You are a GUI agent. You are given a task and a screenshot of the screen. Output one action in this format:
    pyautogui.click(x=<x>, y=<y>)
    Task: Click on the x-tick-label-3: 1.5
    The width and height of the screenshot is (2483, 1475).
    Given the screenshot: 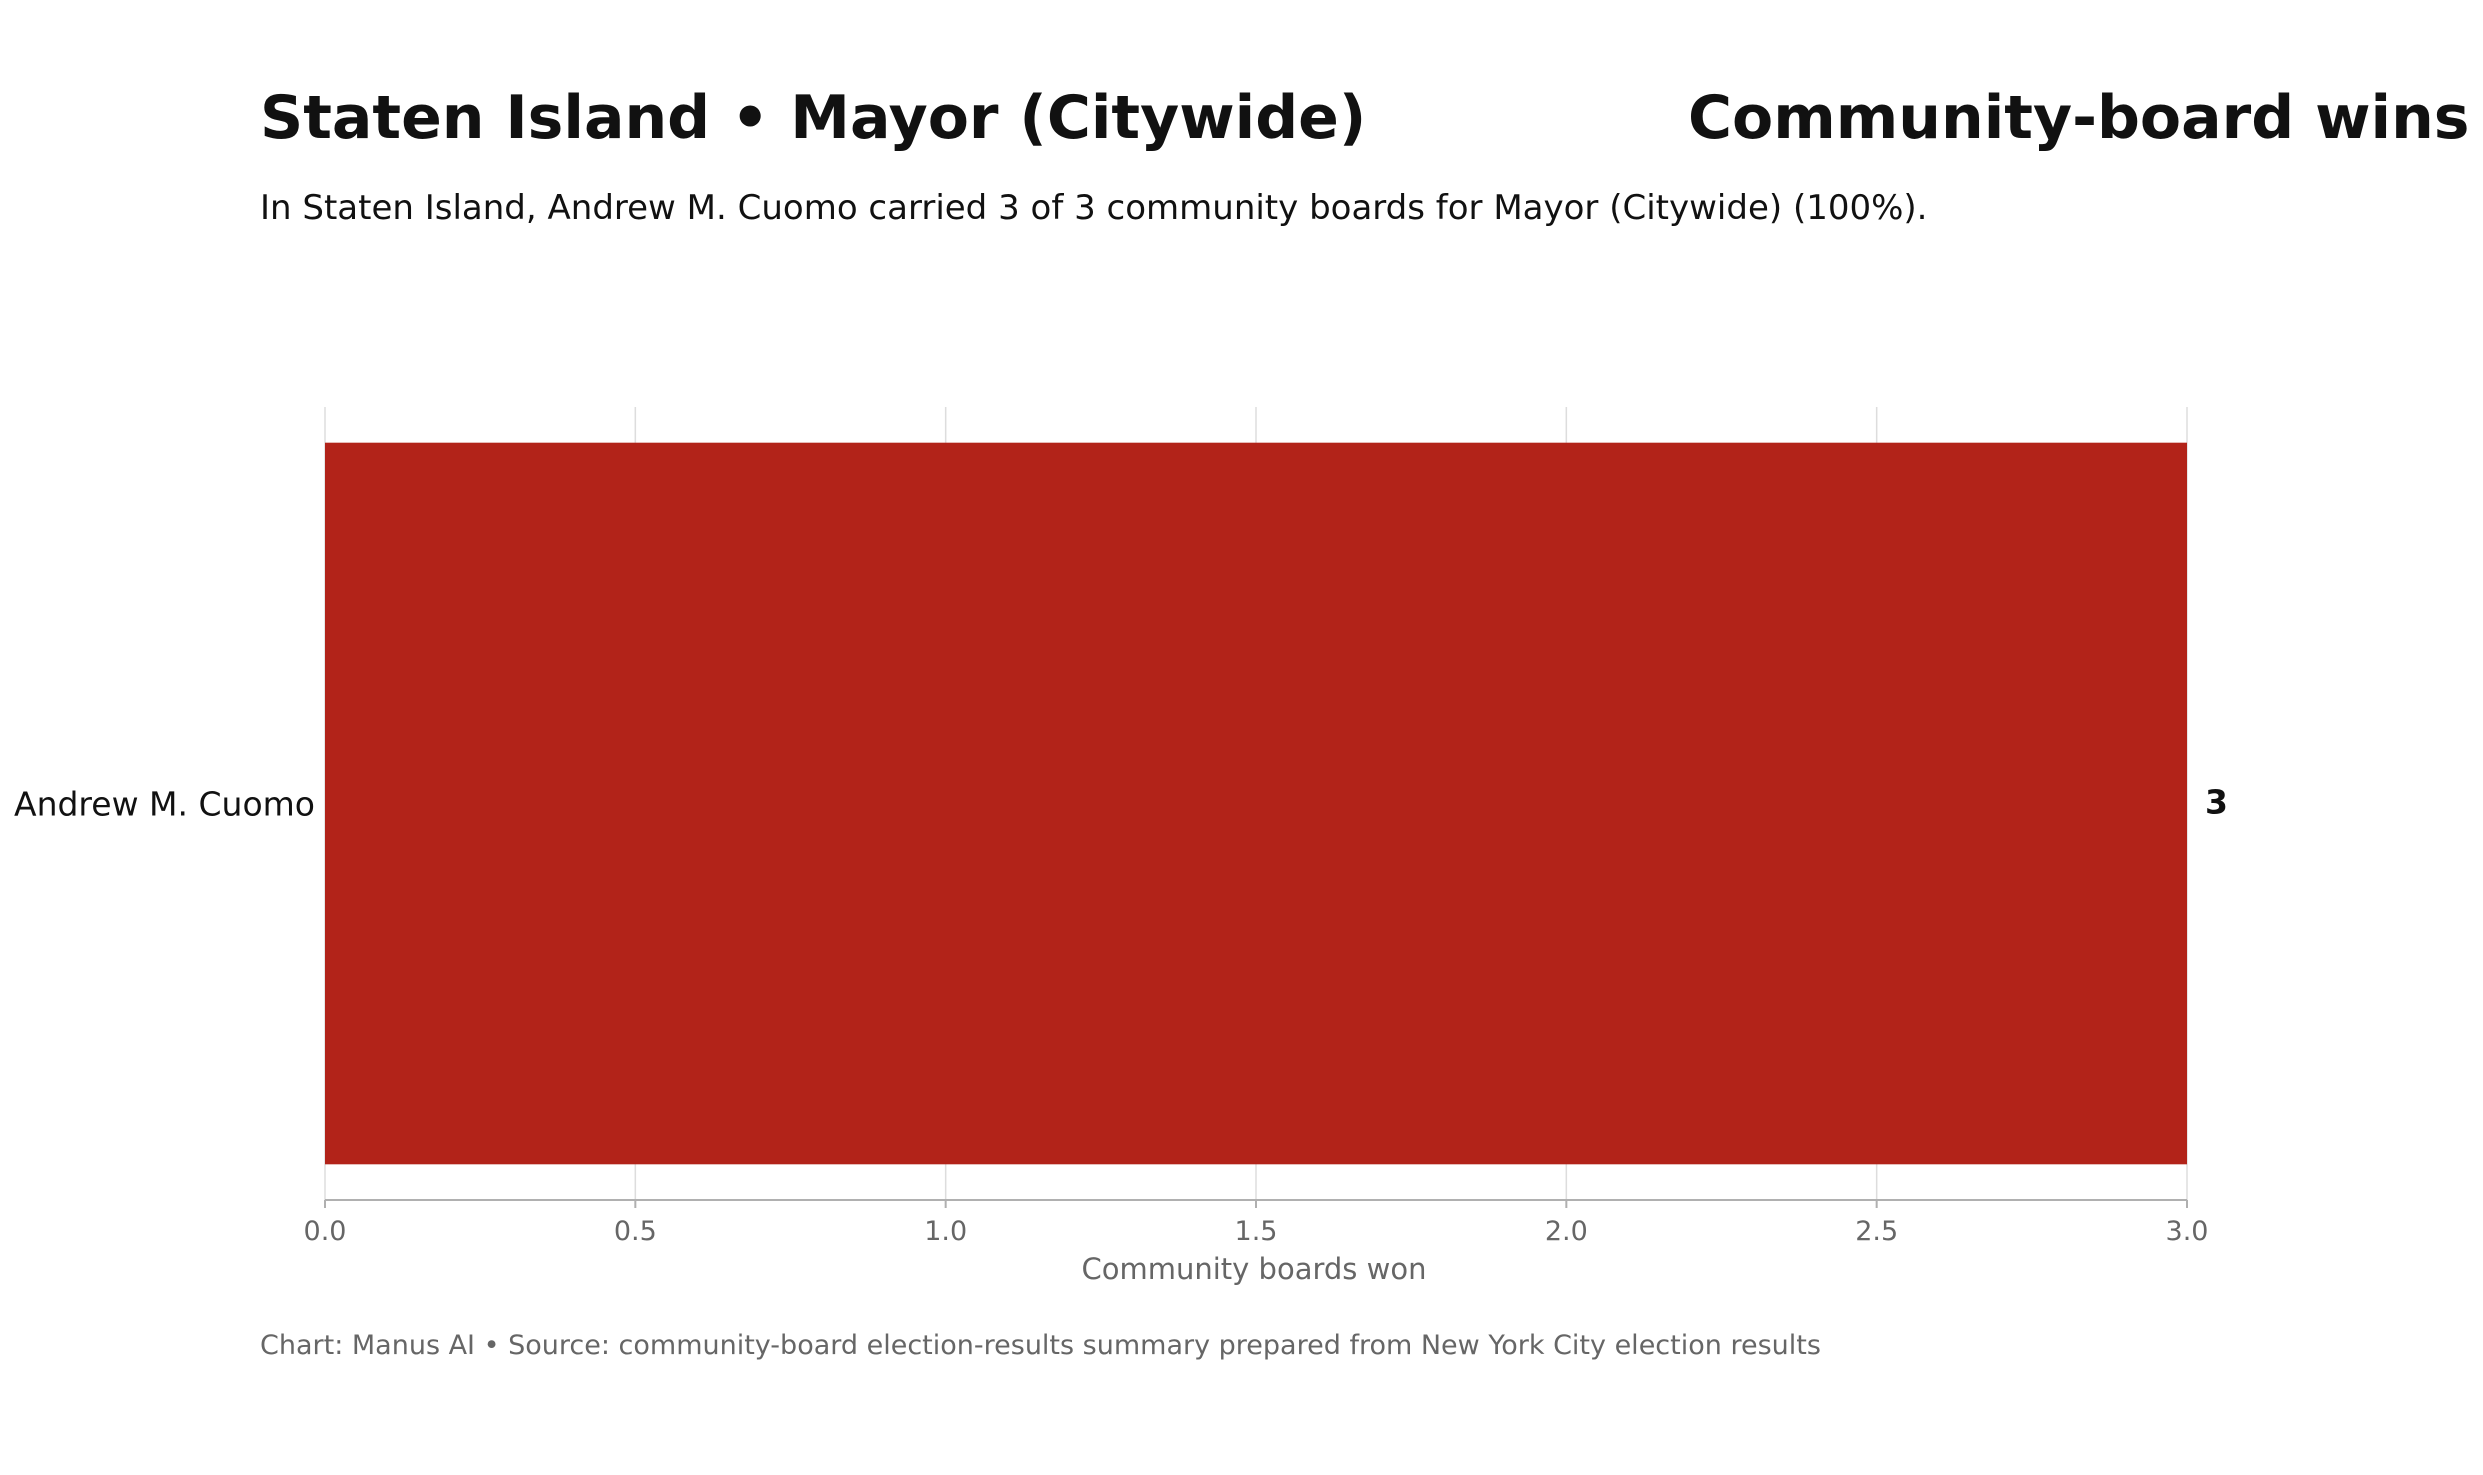 What is the action you would take?
    pyautogui.click(x=1256, y=1231)
    